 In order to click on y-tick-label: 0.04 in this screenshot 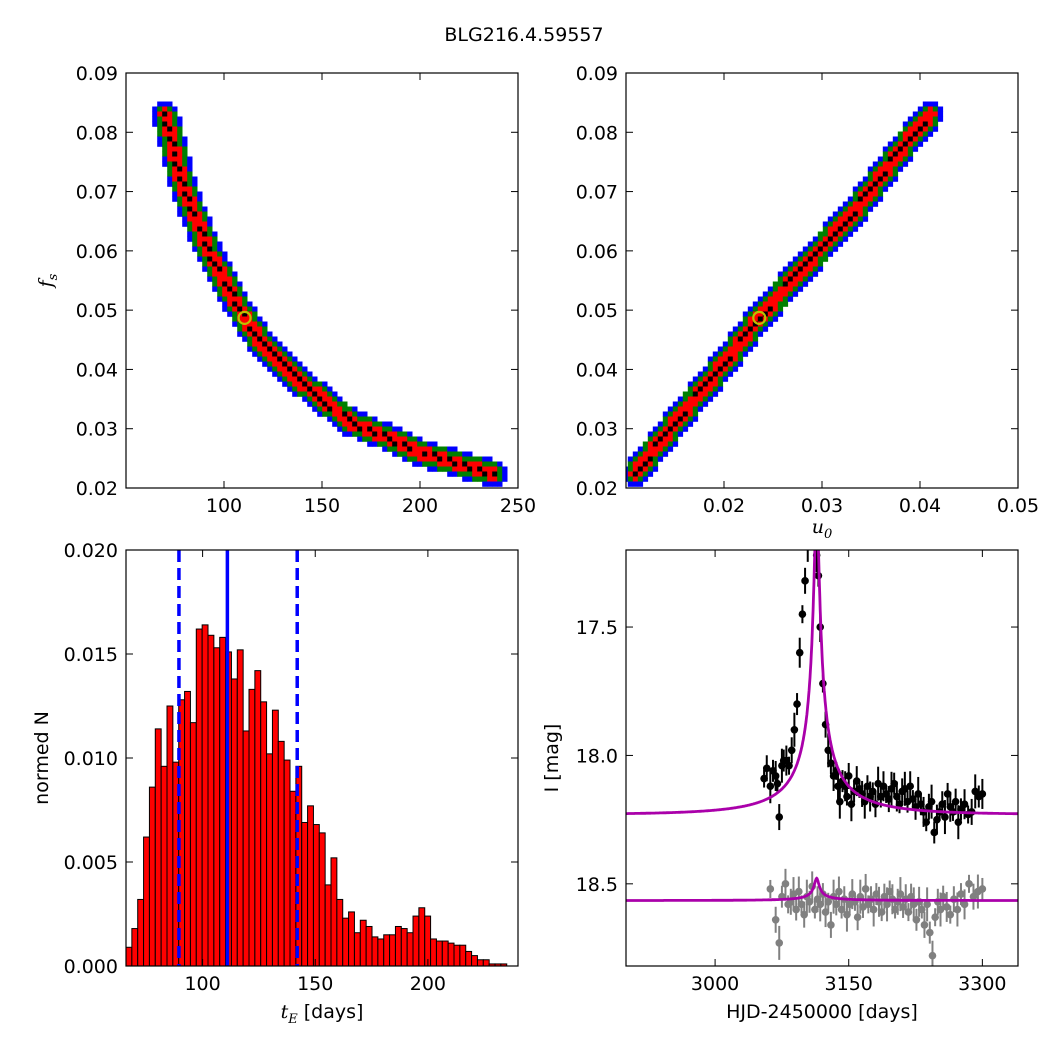, I will do `click(597, 370)`.